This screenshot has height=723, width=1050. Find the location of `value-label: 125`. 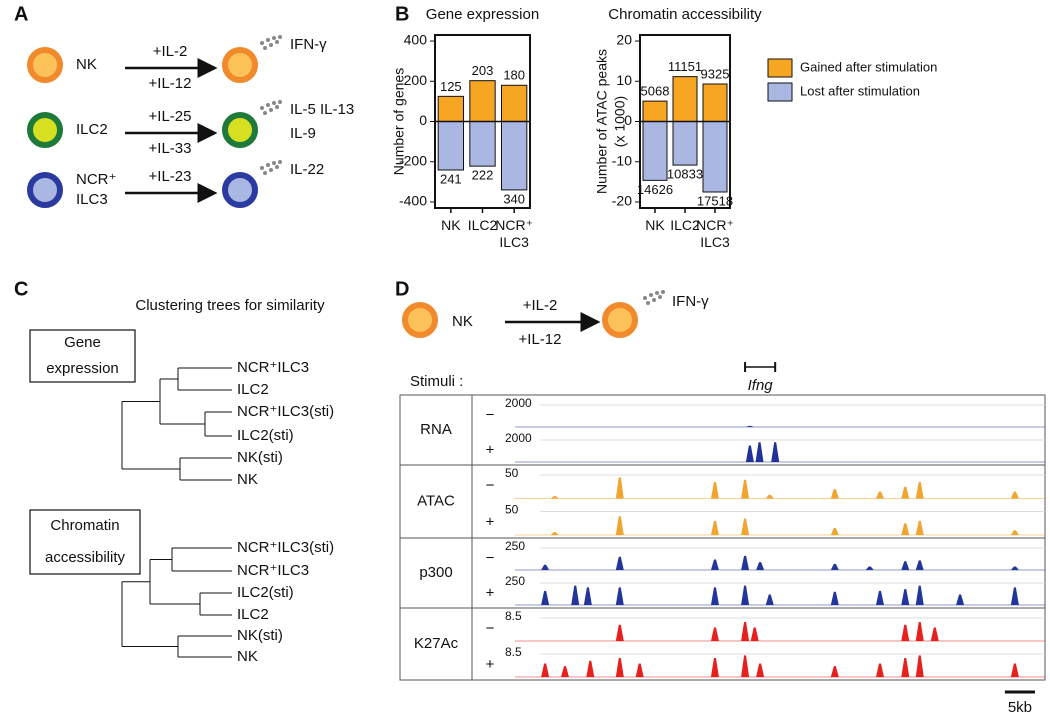

value-label: 125 is located at coordinates (451, 86).